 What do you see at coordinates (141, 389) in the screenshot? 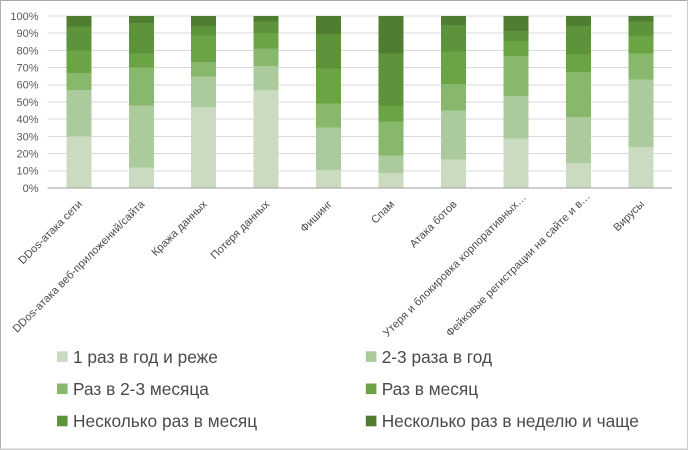
I see `svg-text: Раз в 2-3 месяца` at bounding box center [141, 389].